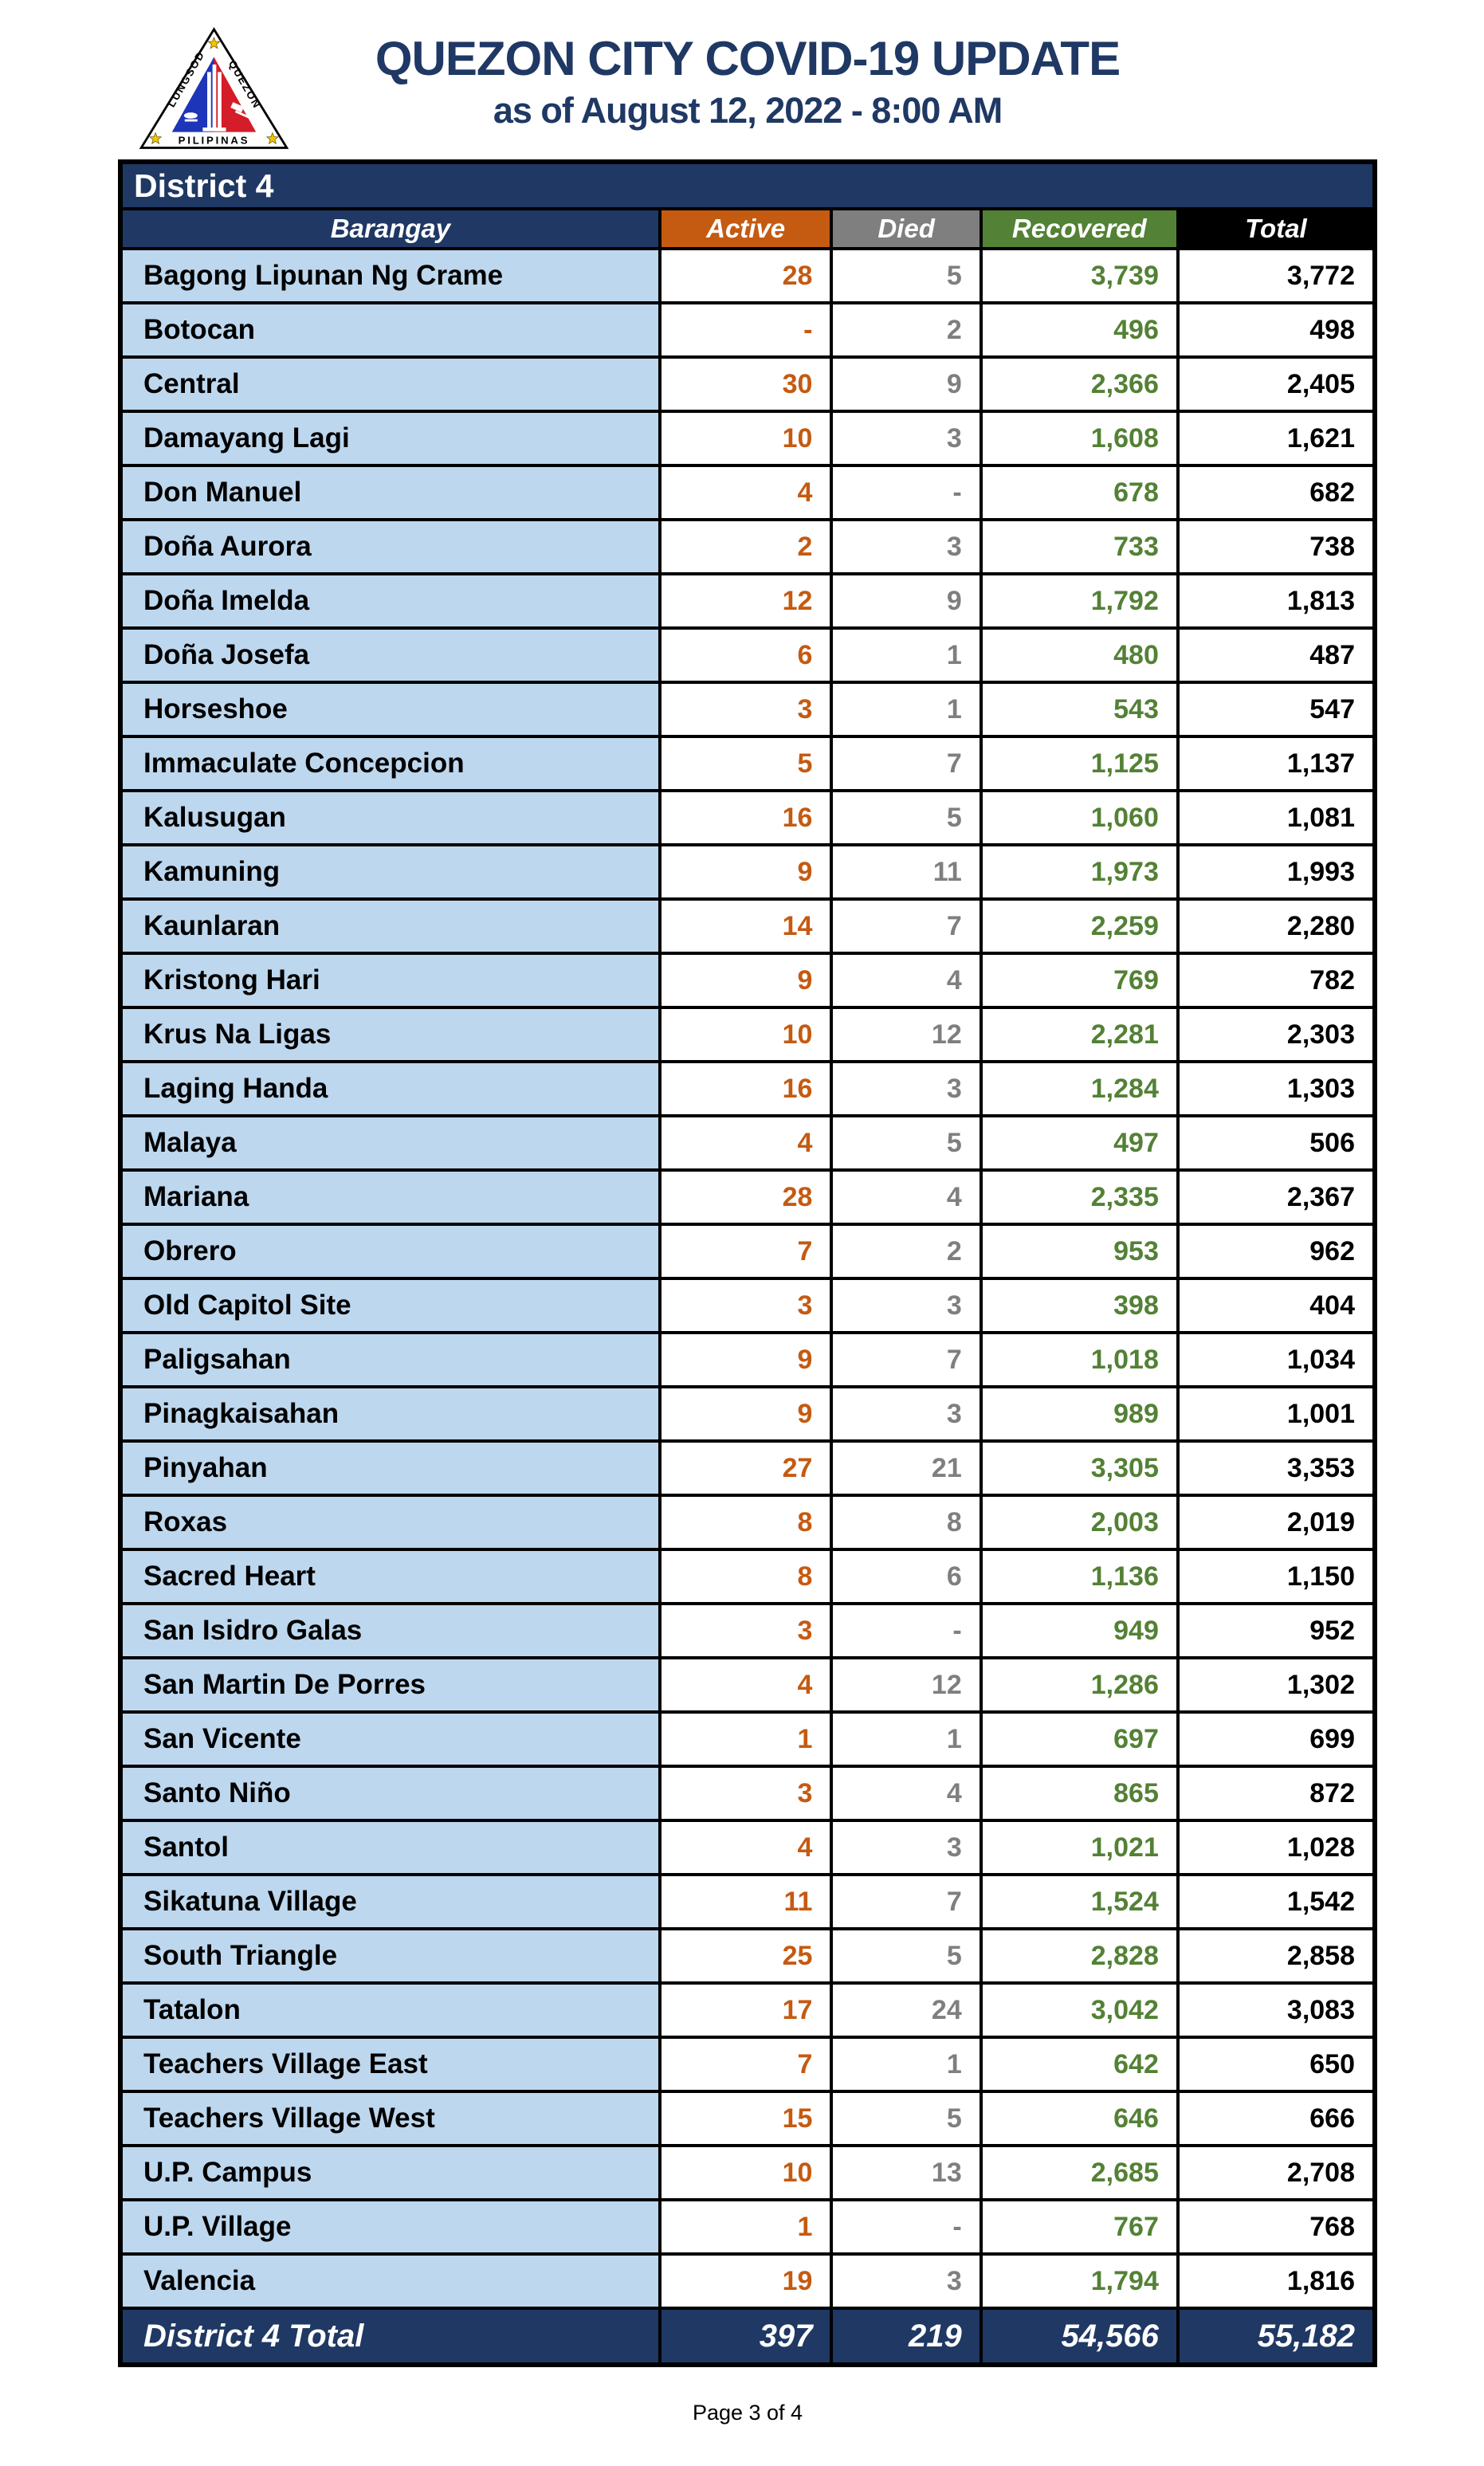 The height and width of the screenshot is (2466, 1484). Describe the element at coordinates (746, 330) in the screenshot. I see `active-count: -` at that location.